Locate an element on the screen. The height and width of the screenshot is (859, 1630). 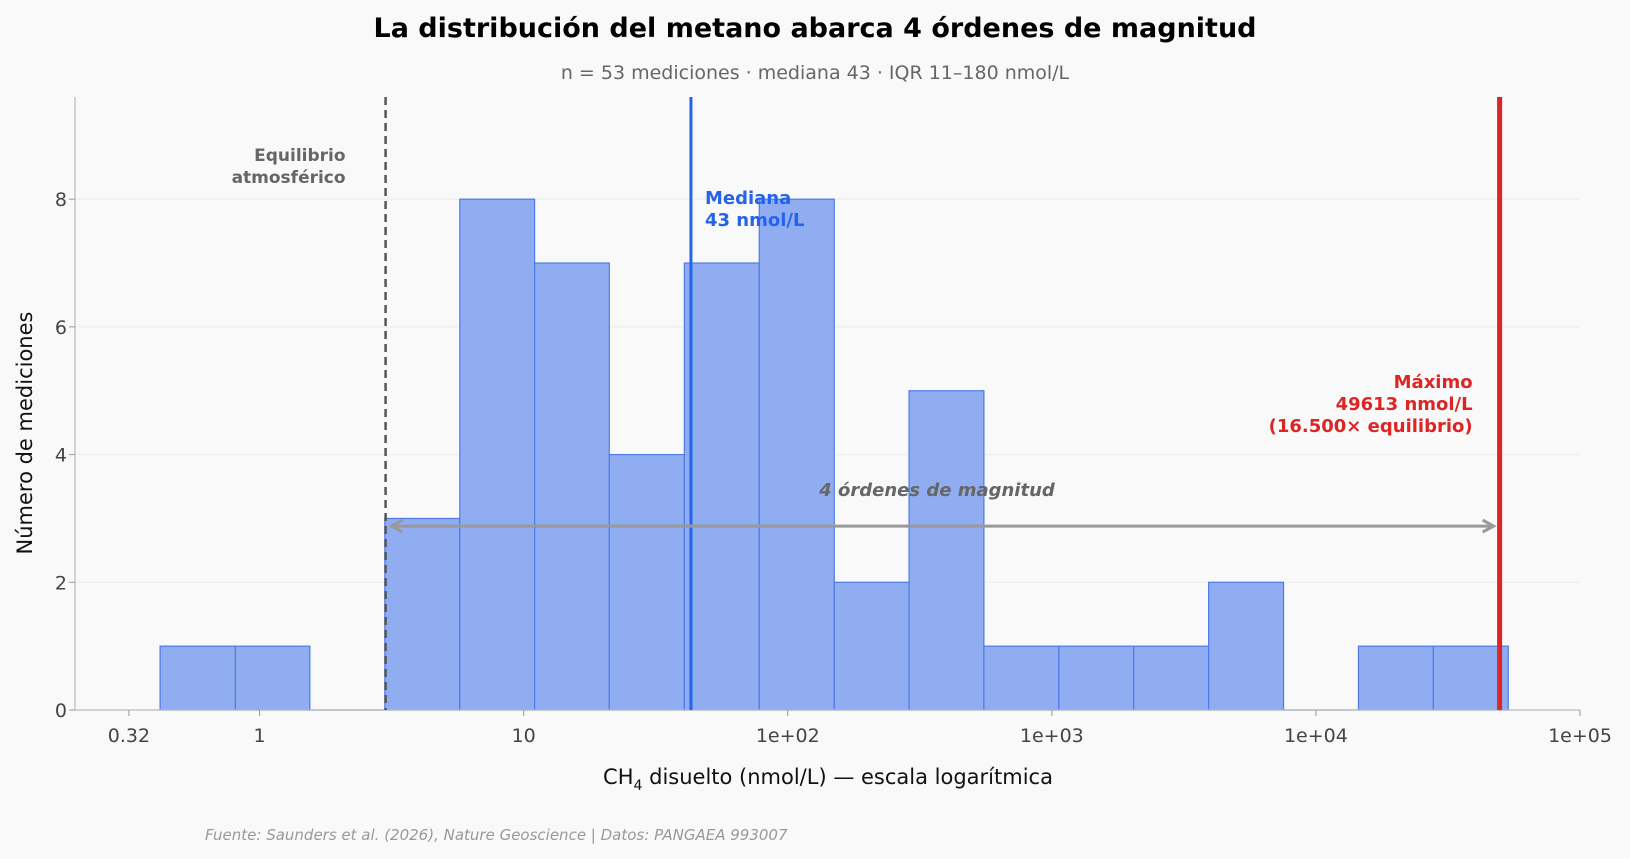
y-tick-label-2: 4 is located at coordinates (61, 456).